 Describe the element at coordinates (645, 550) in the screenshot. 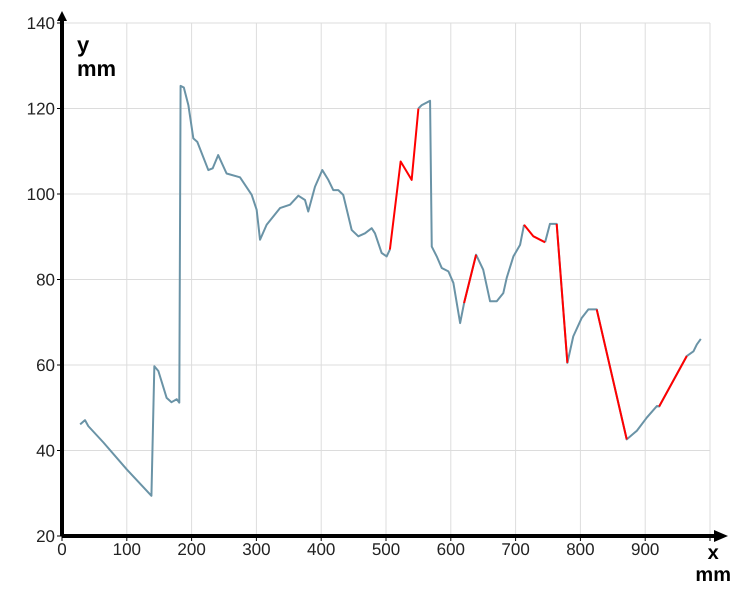

I see `x-tick-label: 900` at that location.